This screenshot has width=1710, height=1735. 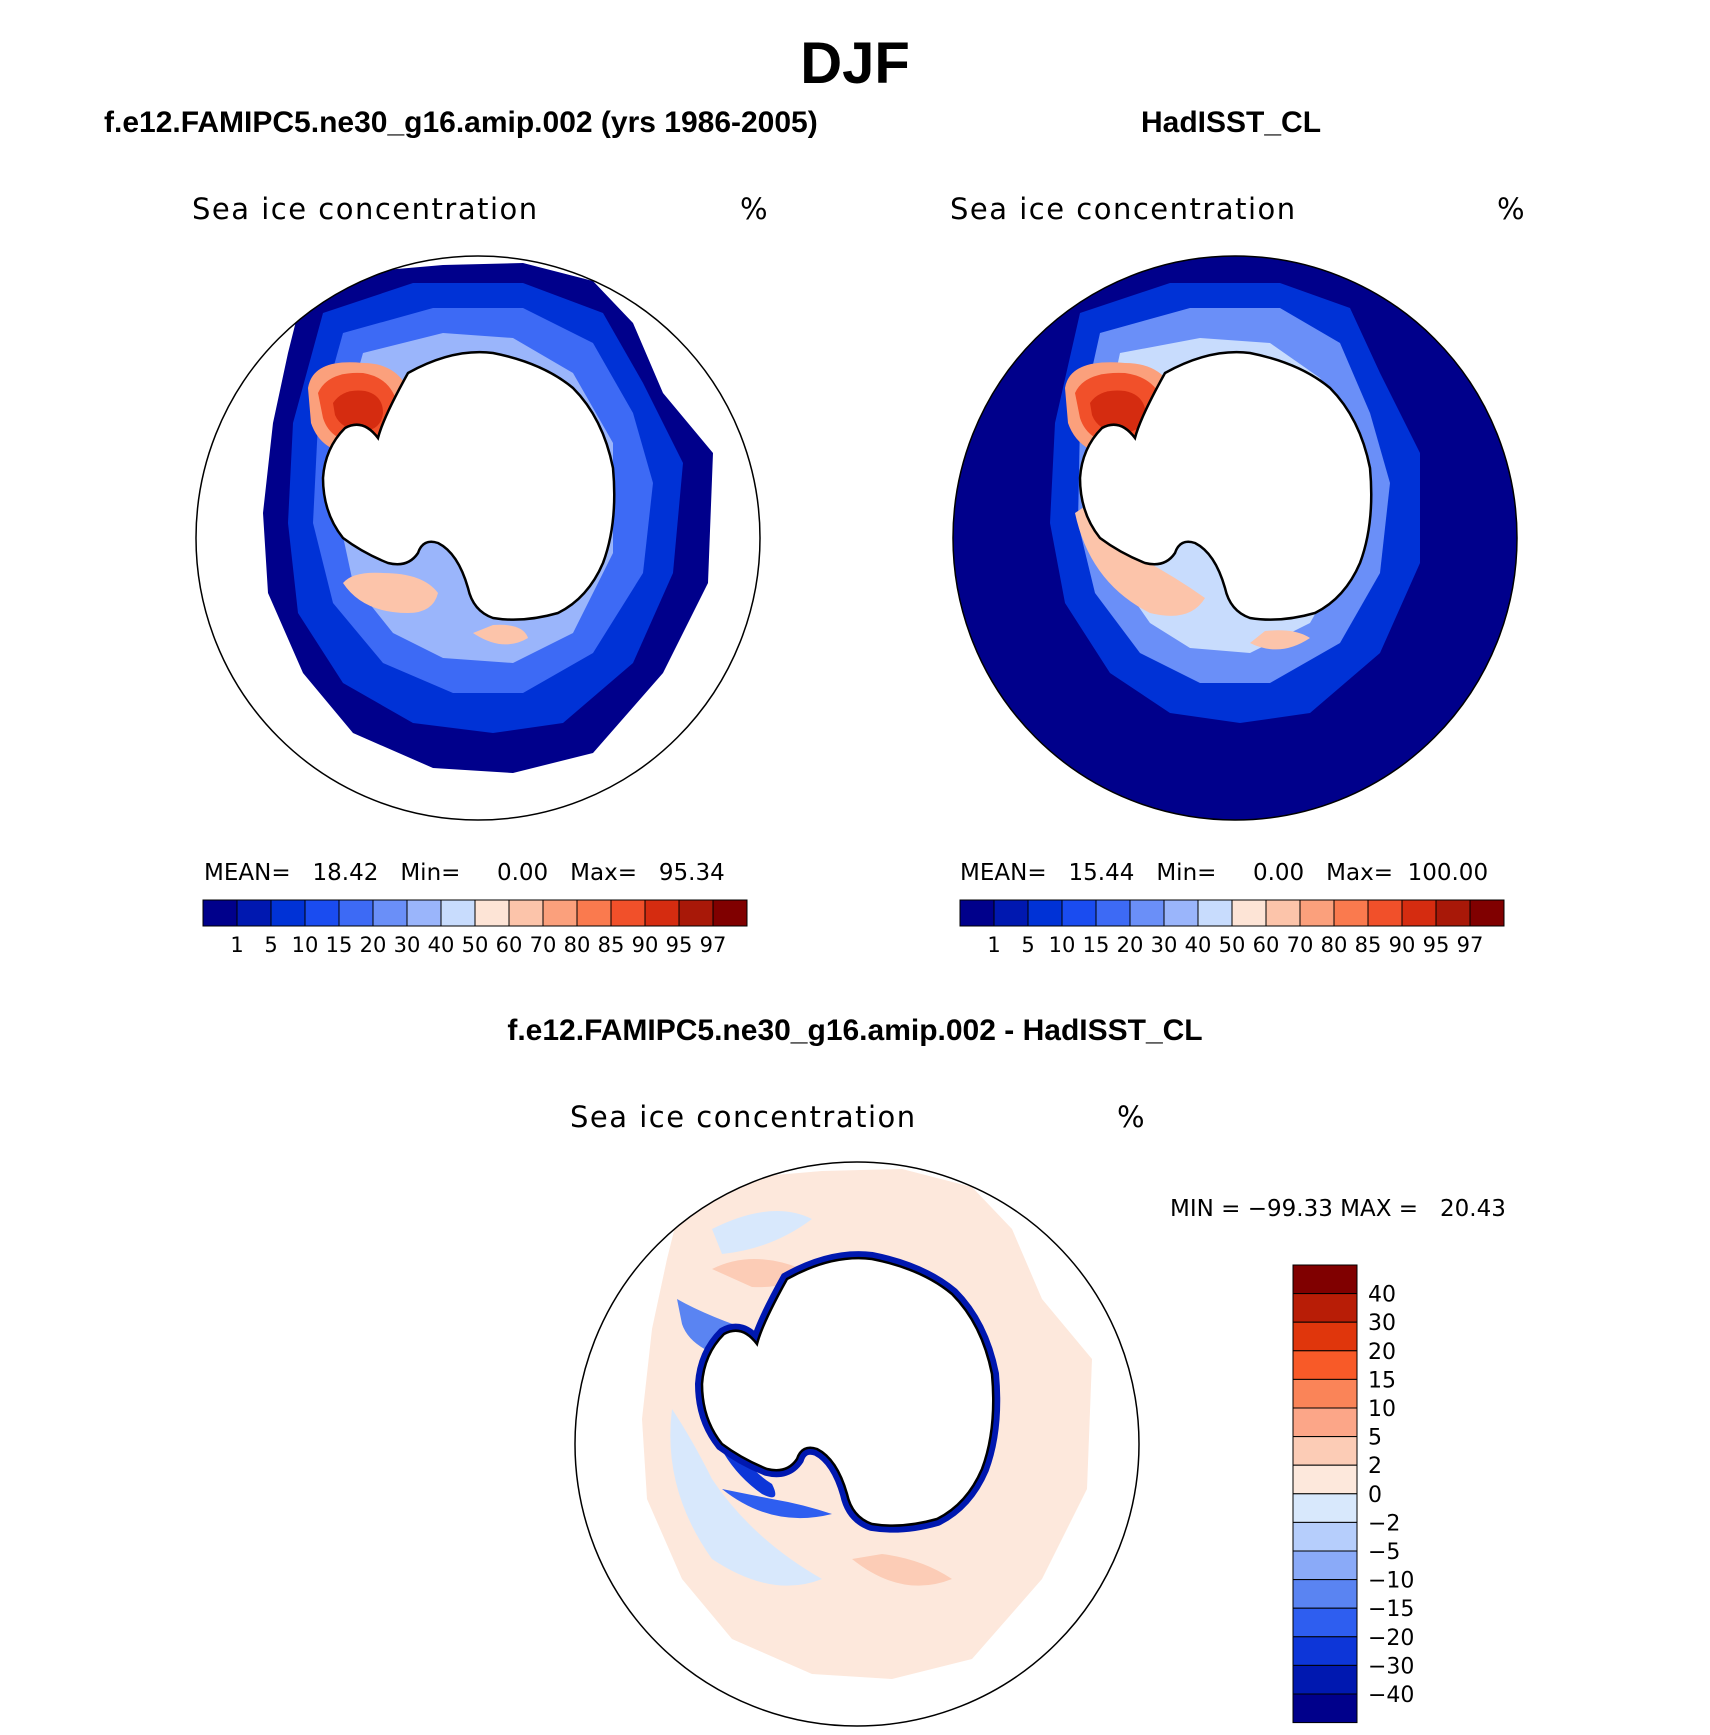 What do you see at coordinates (543, 945) in the screenshot?
I see `left-colorbar-tick-label: 70` at bounding box center [543, 945].